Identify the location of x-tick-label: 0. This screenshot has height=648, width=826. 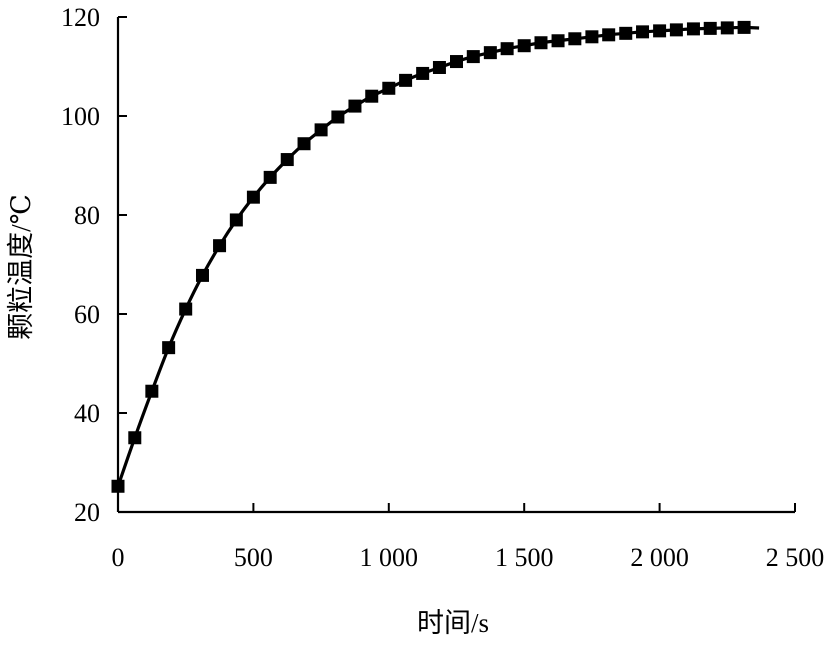
(118, 557).